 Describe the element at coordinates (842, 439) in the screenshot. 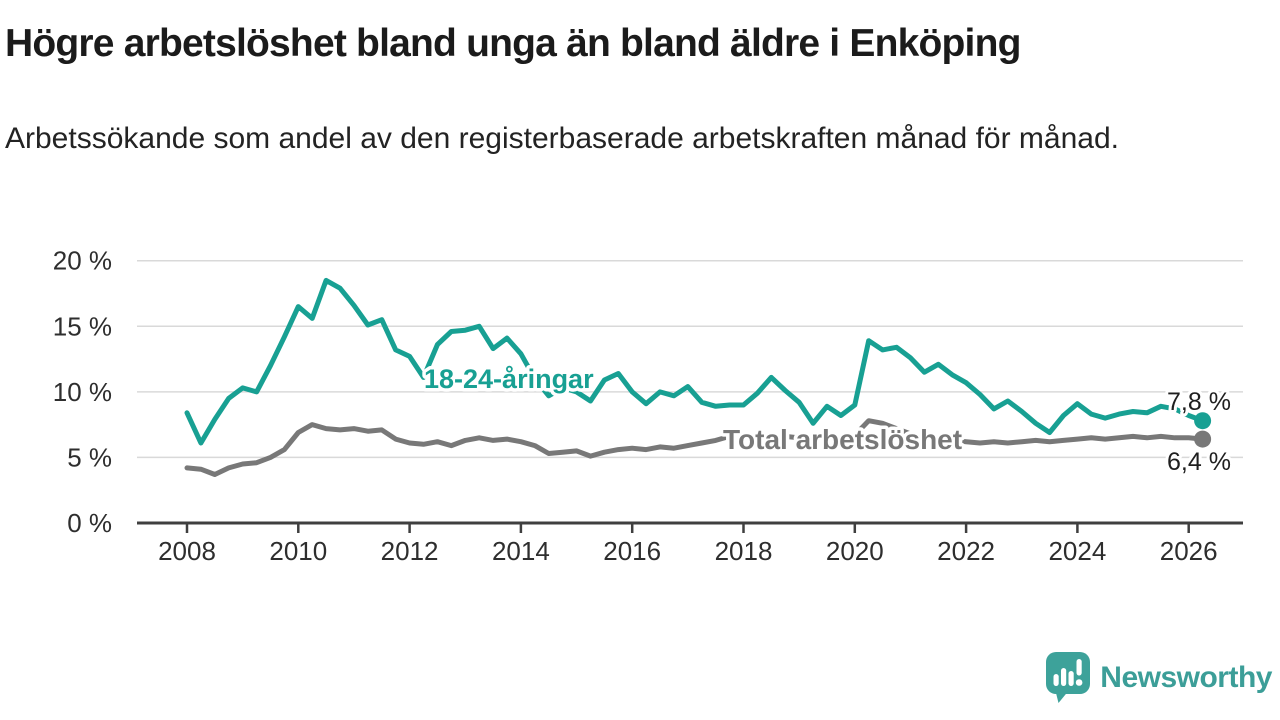

I see `series-label-total: Total arbetslöshet` at that location.